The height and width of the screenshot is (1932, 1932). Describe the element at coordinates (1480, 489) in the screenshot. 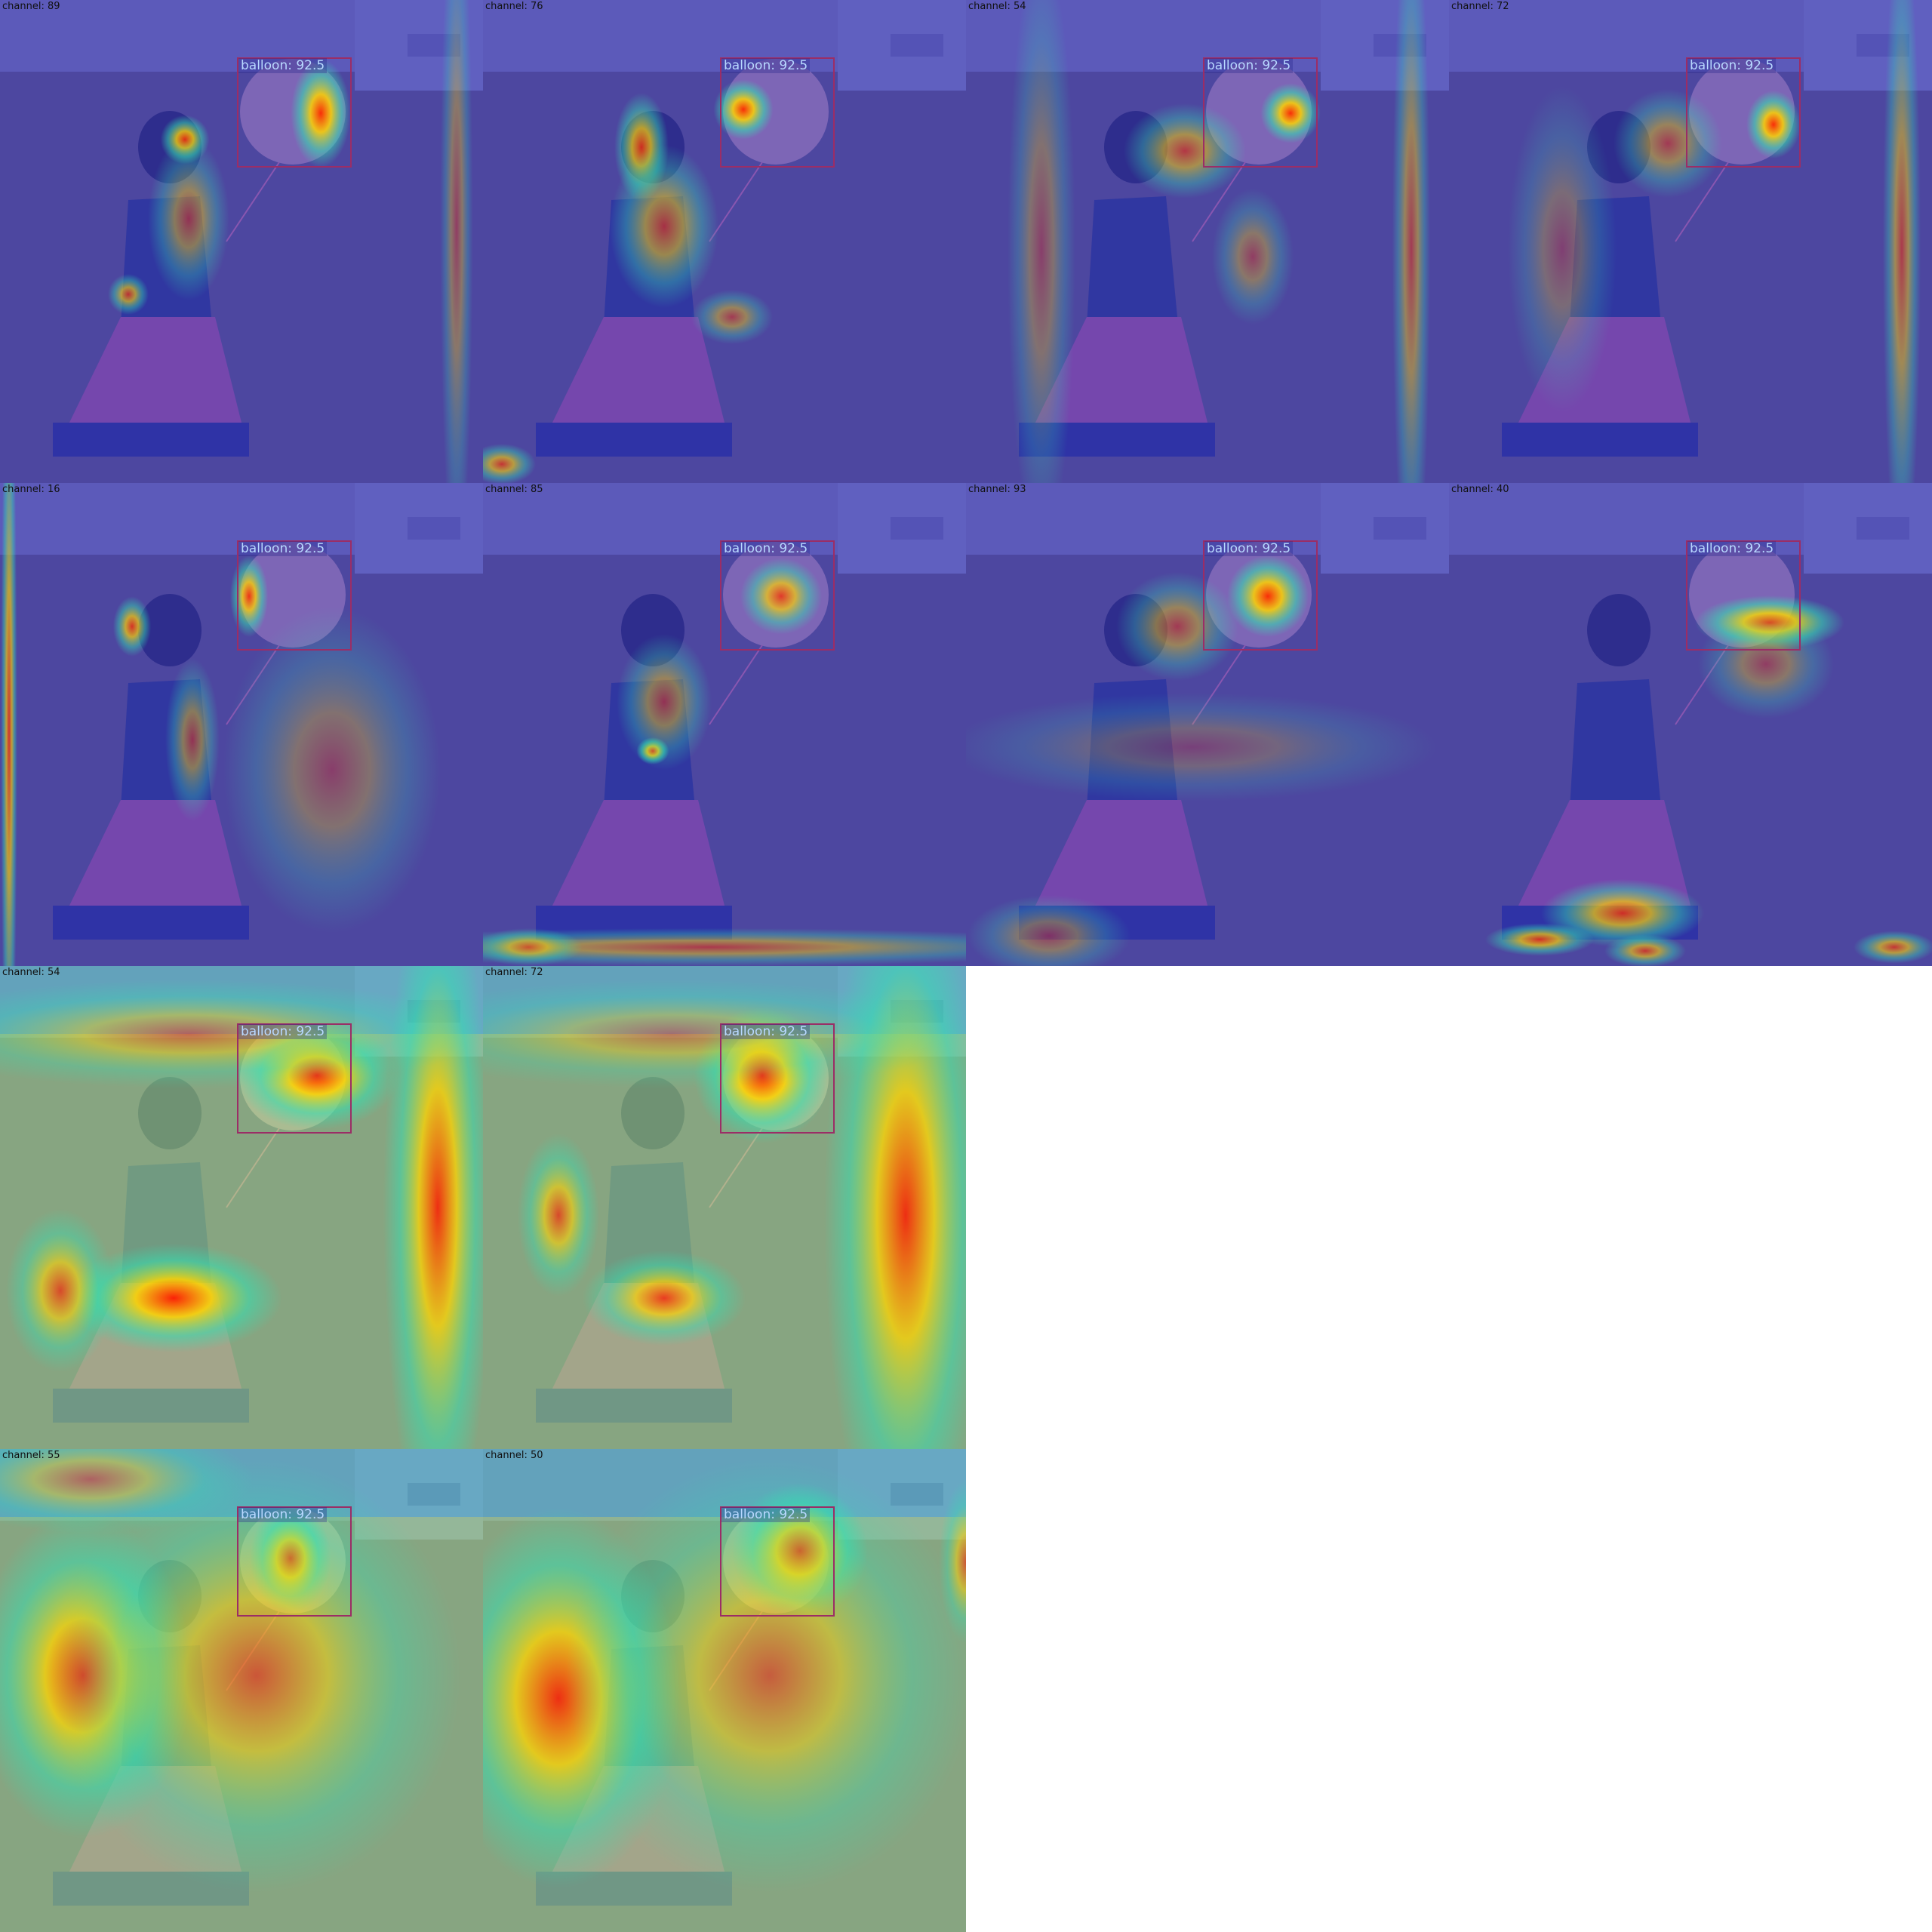

I see `channel-caption: channel: 40` at that location.